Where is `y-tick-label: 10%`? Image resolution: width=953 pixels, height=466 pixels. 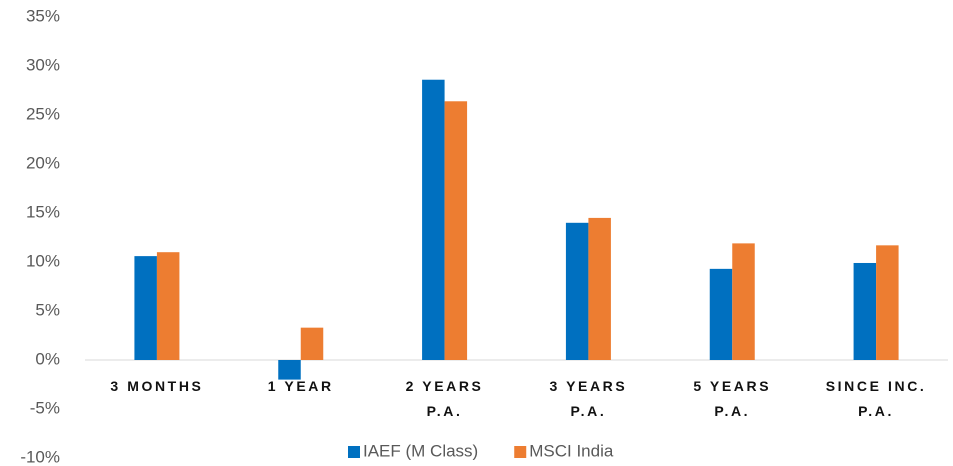
y-tick-label: 10% is located at coordinates (43, 260).